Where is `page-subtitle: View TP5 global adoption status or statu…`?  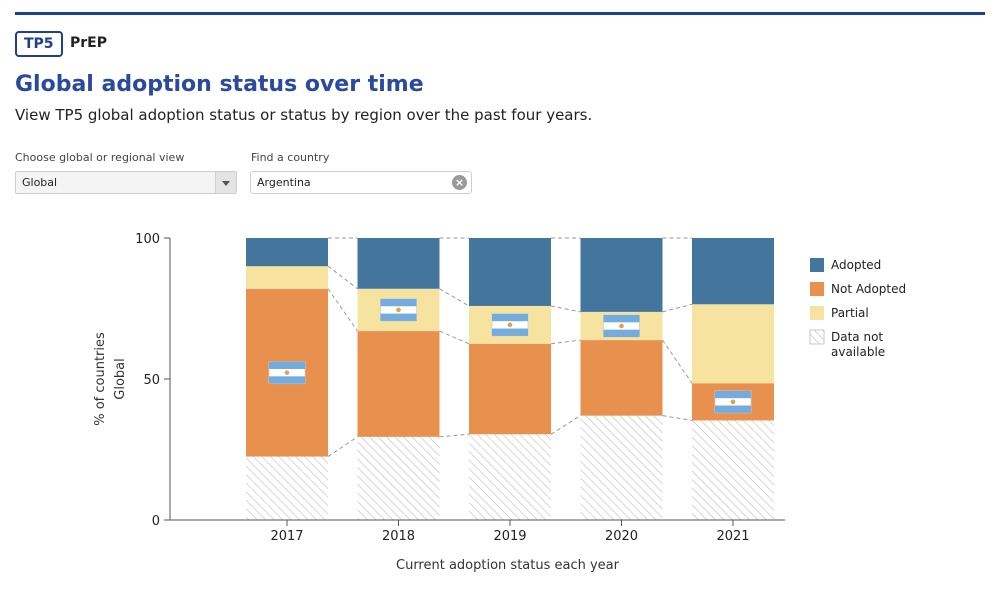 page-subtitle: View TP5 global adoption status or statu… is located at coordinates (304, 115).